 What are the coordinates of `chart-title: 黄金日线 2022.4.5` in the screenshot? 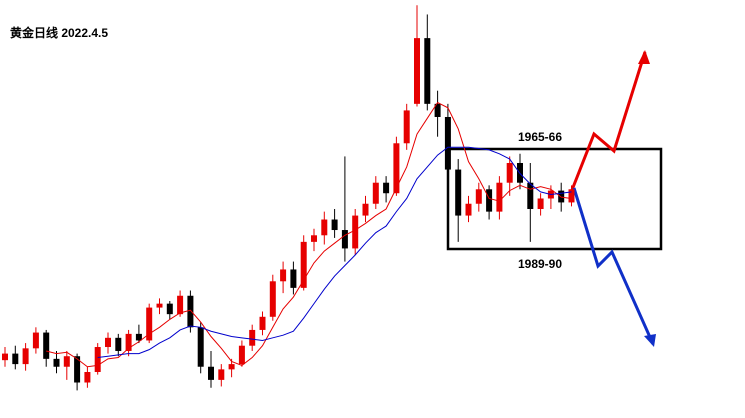 It's located at (59, 32).